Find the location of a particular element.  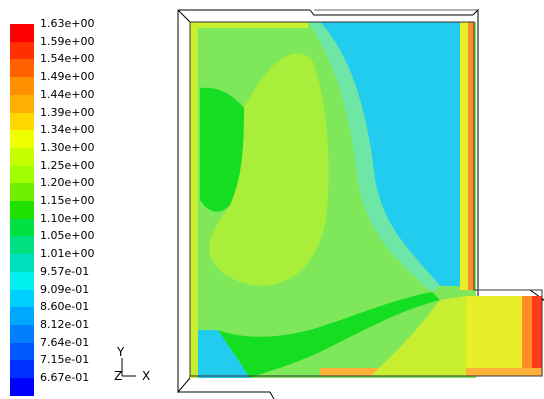

legend-label: 1.63e+00 is located at coordinates (67, 23).